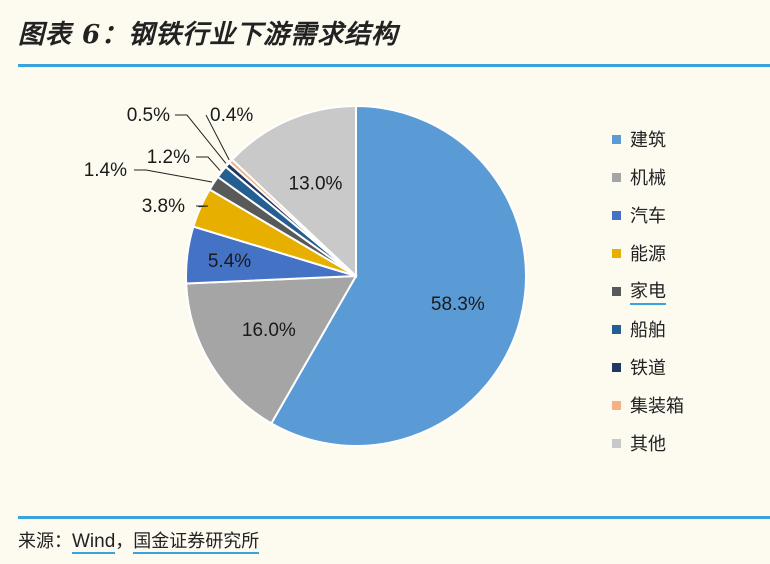 The width and height of the screenshot is (770, 564). I want to click on legend-label: 能源, so click(648, 254).